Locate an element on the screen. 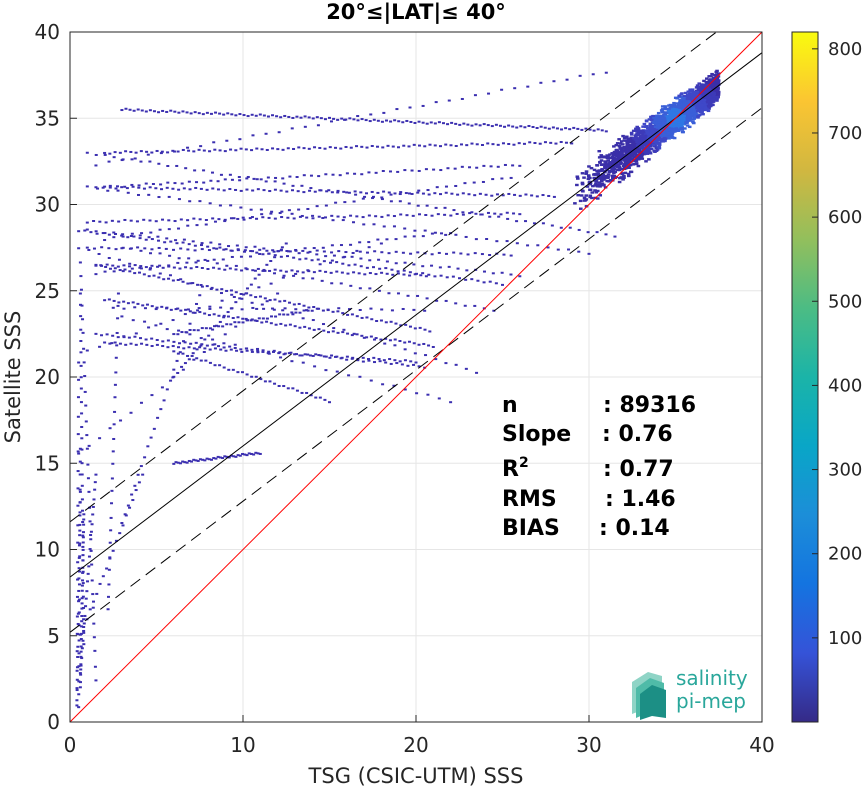  stat-value: : 0.76 is located at coordinates (637, 434).